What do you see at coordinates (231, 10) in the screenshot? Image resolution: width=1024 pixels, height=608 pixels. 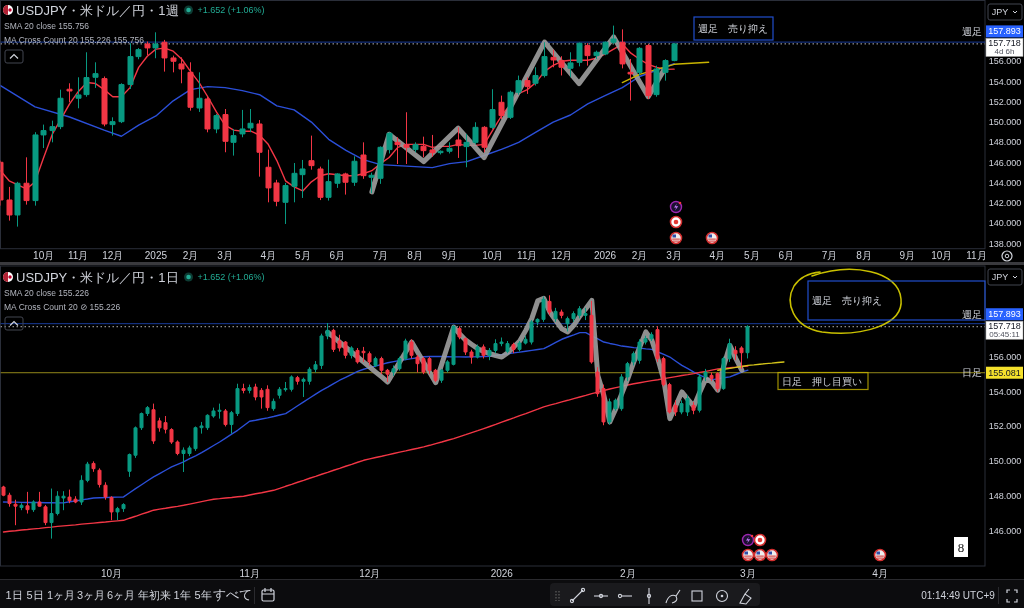 I see `text: +1.652 (+1.06%)` at bounding box center [231, 10].